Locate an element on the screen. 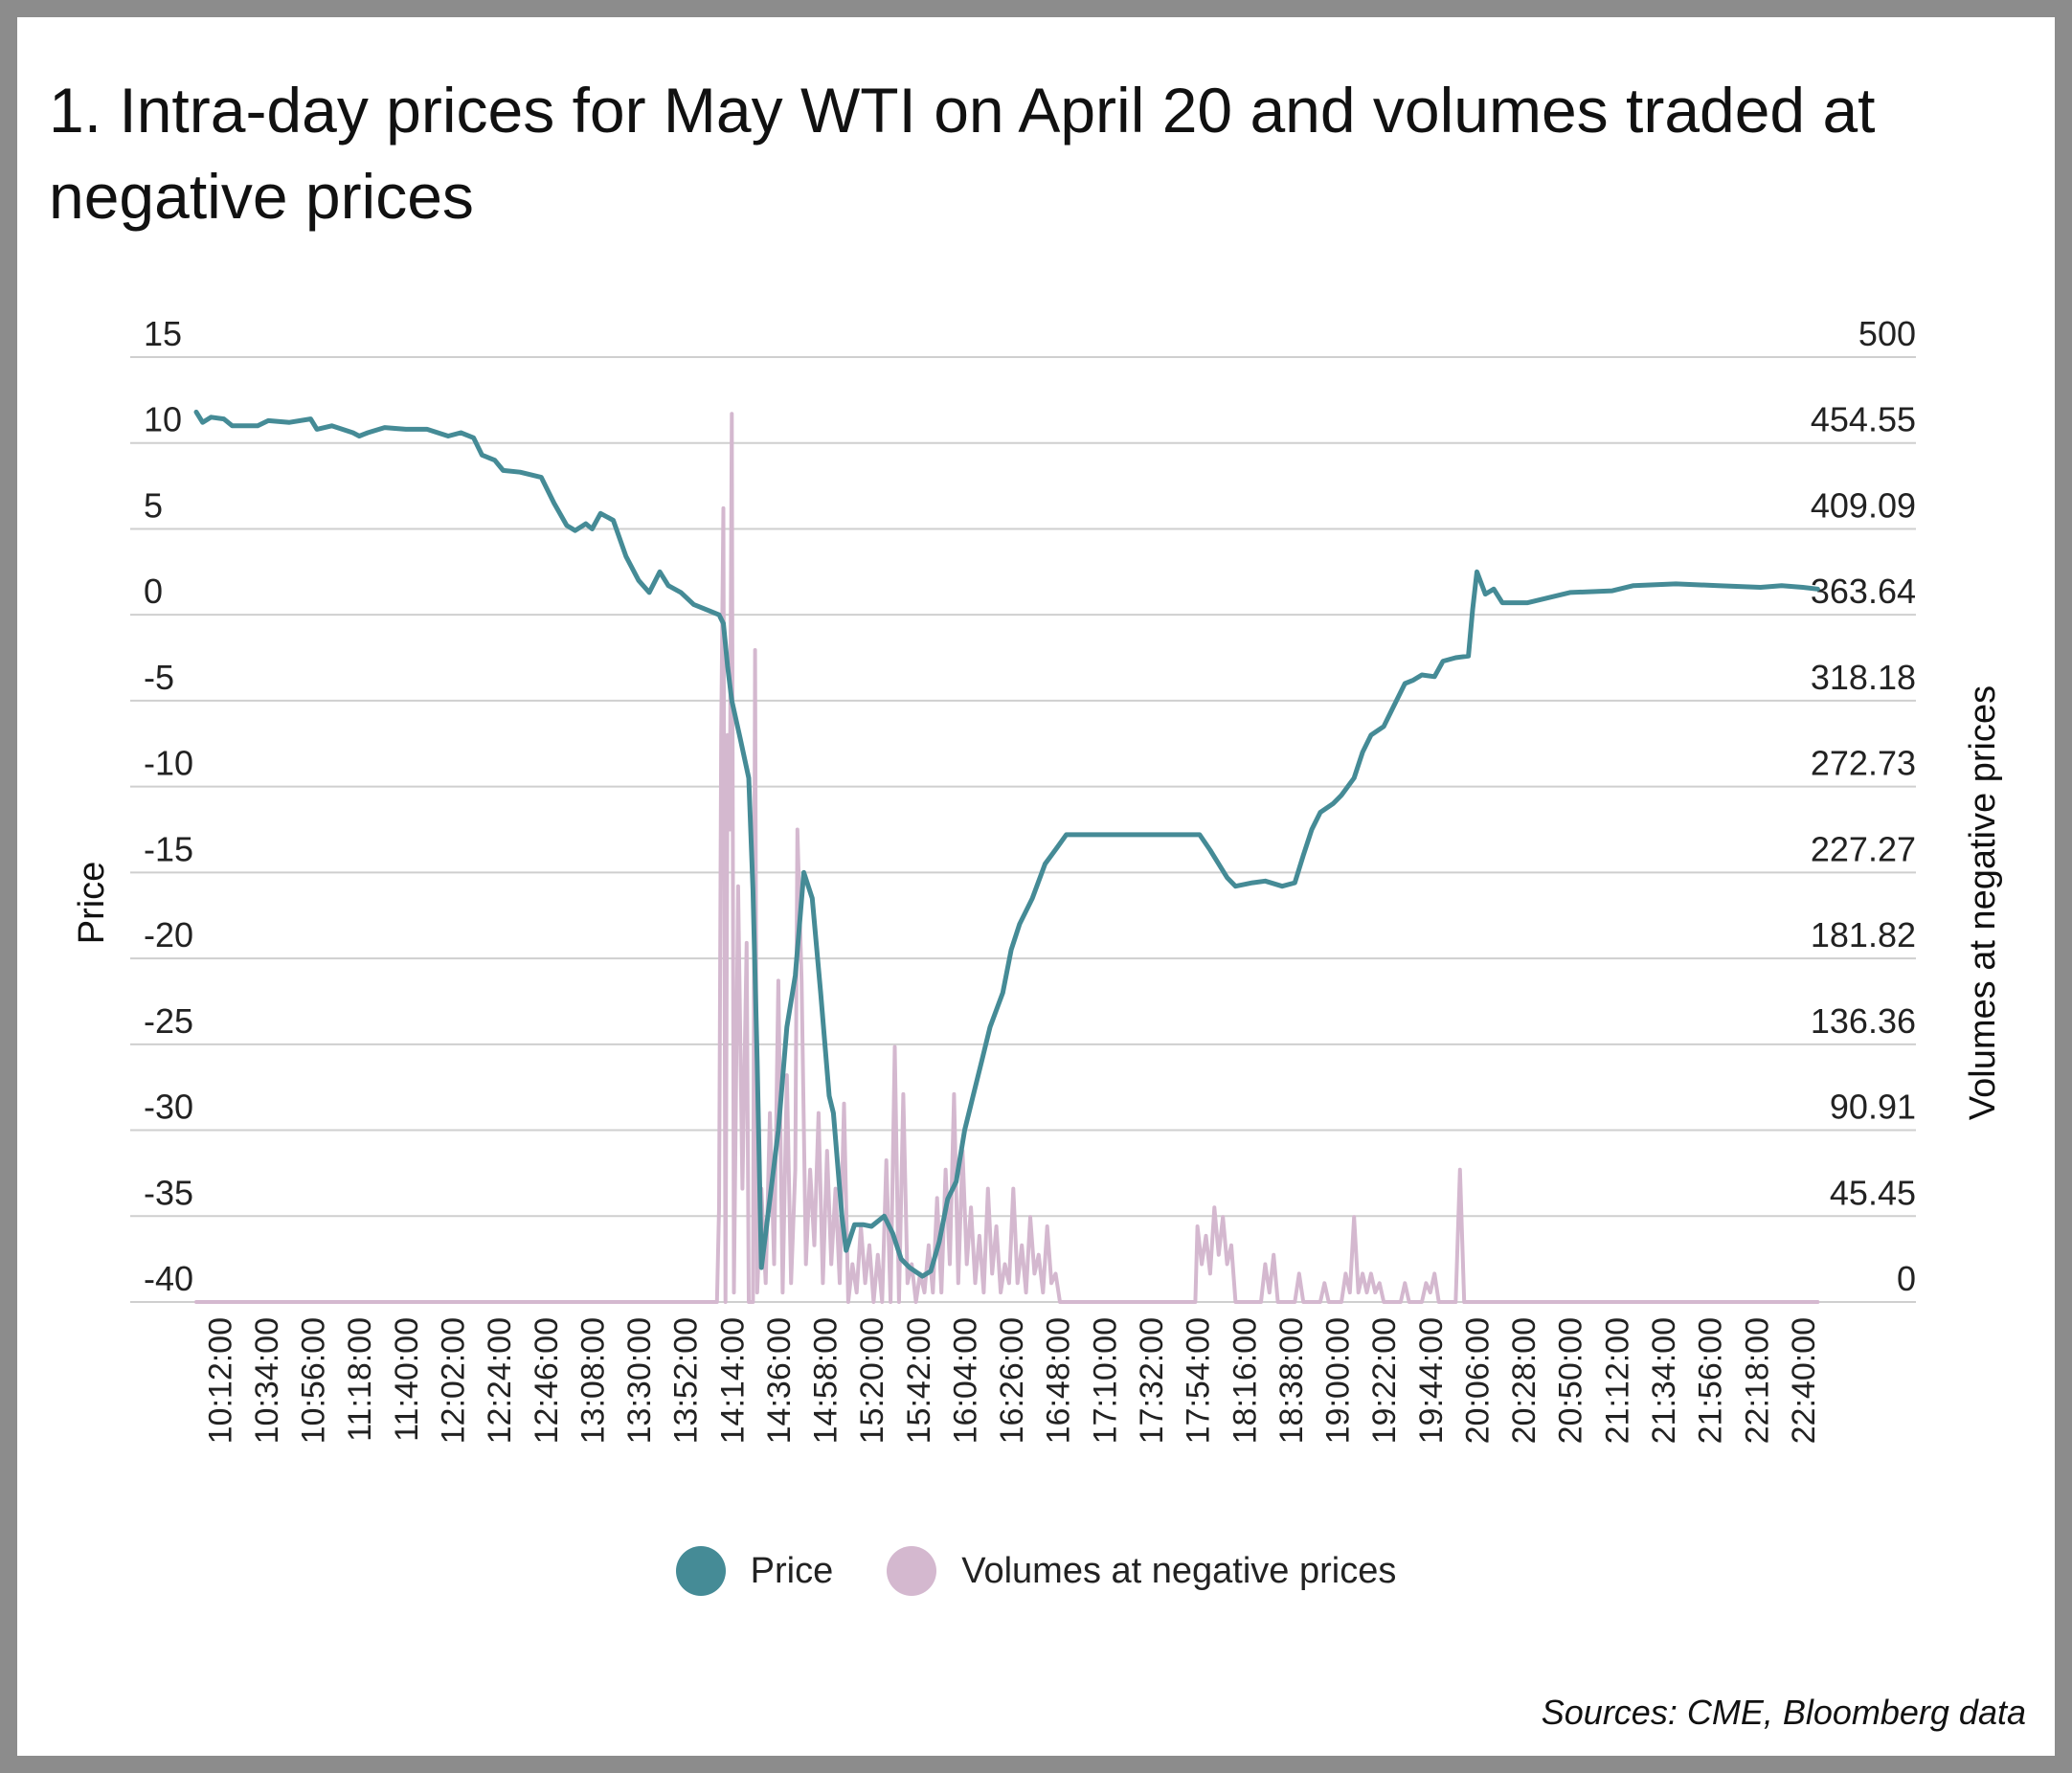  right-tick-label: 500 is located at coordinates (1887, 333).